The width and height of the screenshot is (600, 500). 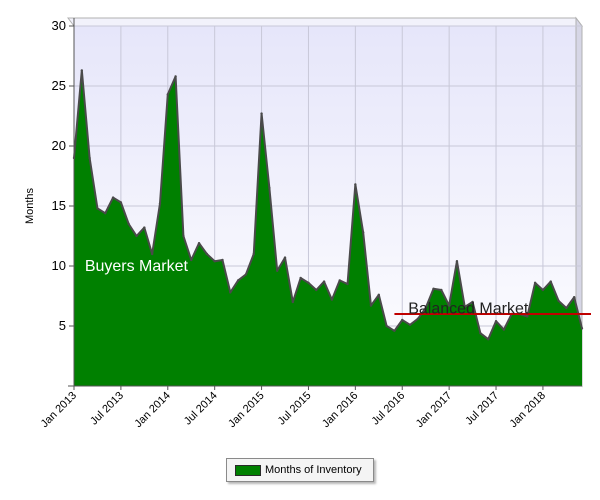 What do you see at coordinates (62, 325) in the screenshot?
I see `y-tick-label: 5` at bounding box center [62, 325].